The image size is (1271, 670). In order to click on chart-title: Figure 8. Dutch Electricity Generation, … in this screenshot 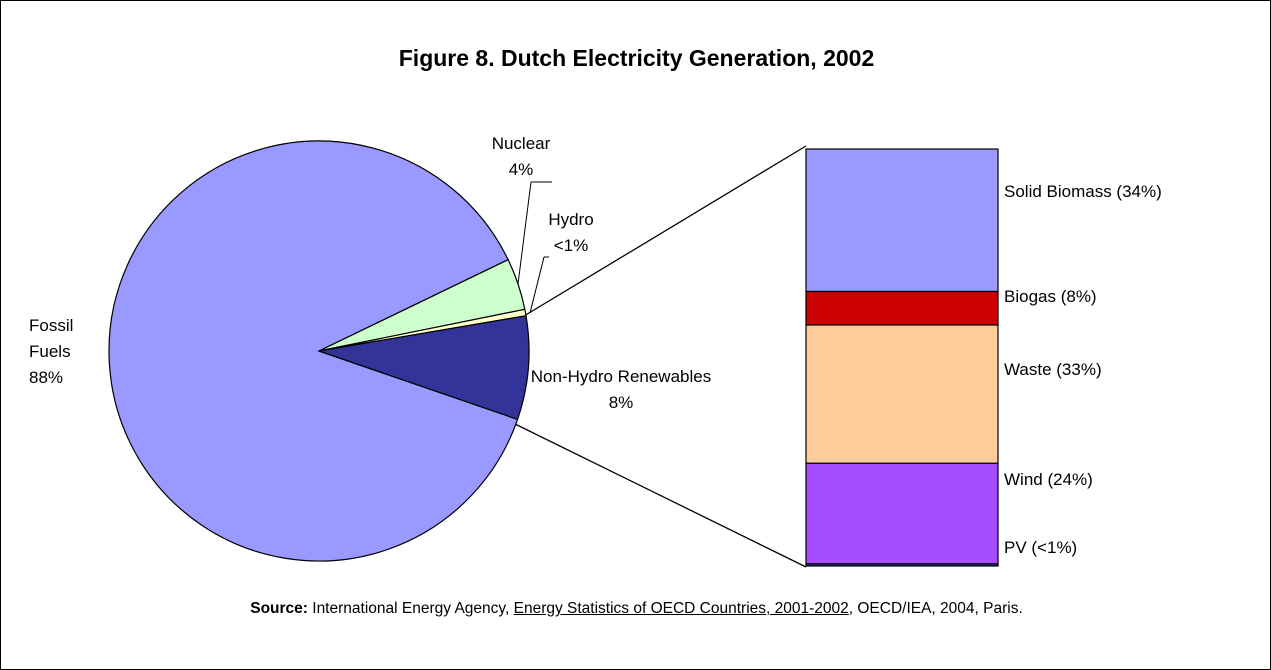, I will do `click(636, 58)`.